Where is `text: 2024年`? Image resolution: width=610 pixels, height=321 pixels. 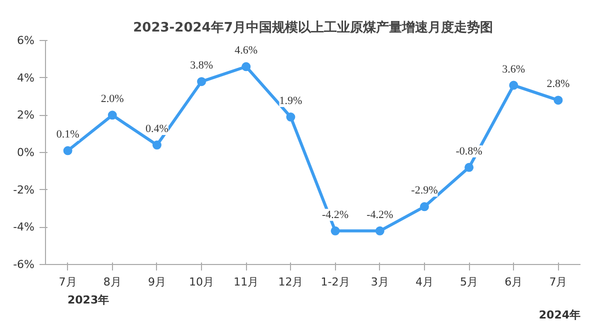
text: 2024年 is located at coordinates (559, 314).